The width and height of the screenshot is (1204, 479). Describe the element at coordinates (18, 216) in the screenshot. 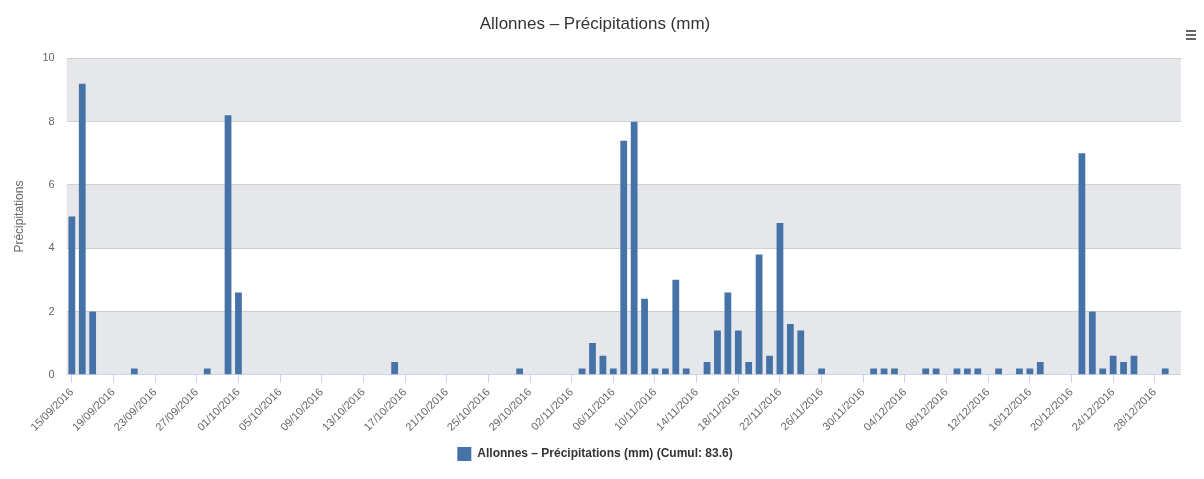

I see `y-axis-title: Précipitations` at that location.